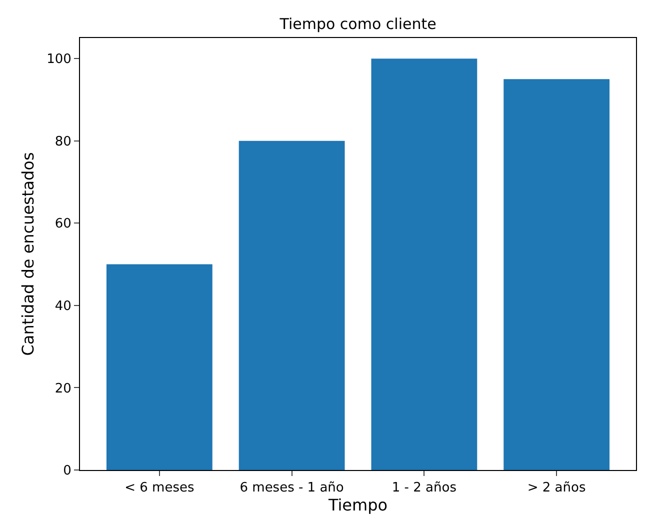  What do you see at coordinates (63, 306) in the screenshot?
I see `y-tick-label: 40` at bounding box center [63, 306].